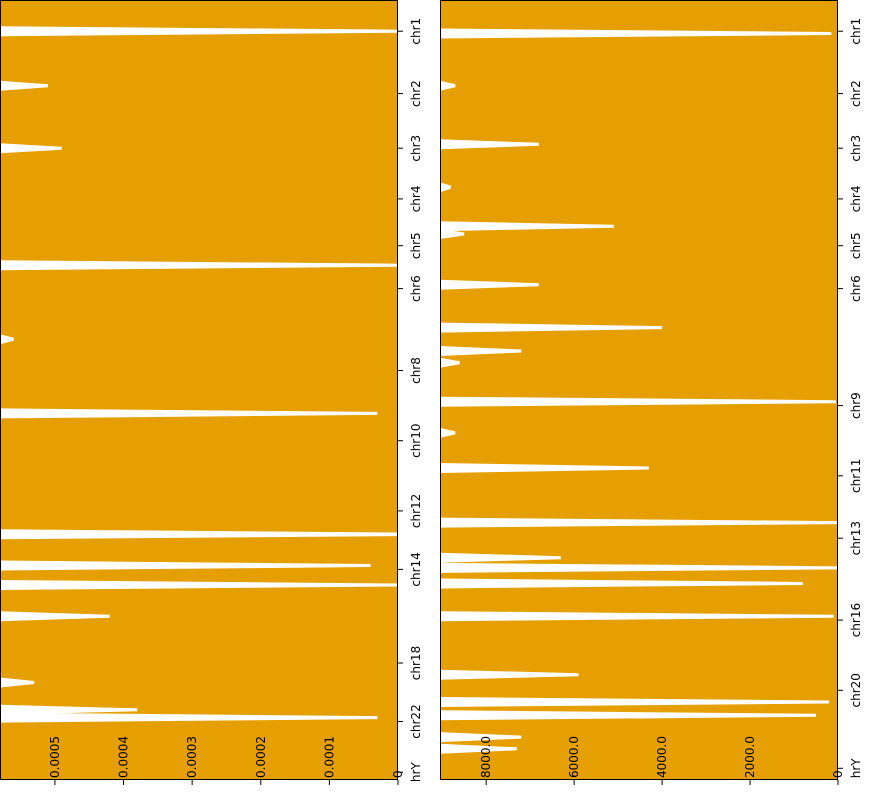 This screenshot has width=870, height=800. I want to click on category-label-chr12: chr12, so click(416, 511).